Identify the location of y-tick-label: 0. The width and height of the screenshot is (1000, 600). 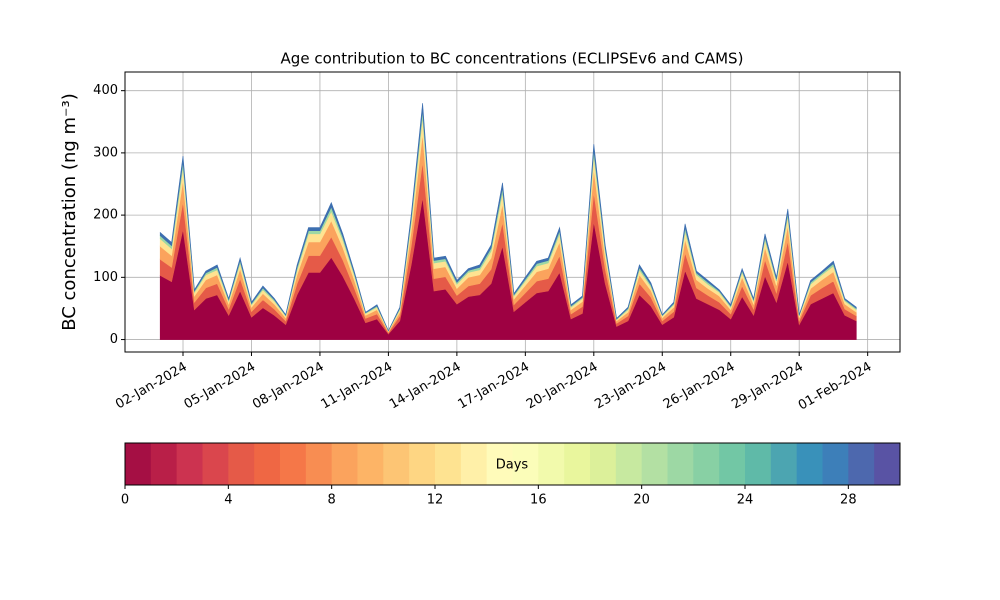
(114, 339).